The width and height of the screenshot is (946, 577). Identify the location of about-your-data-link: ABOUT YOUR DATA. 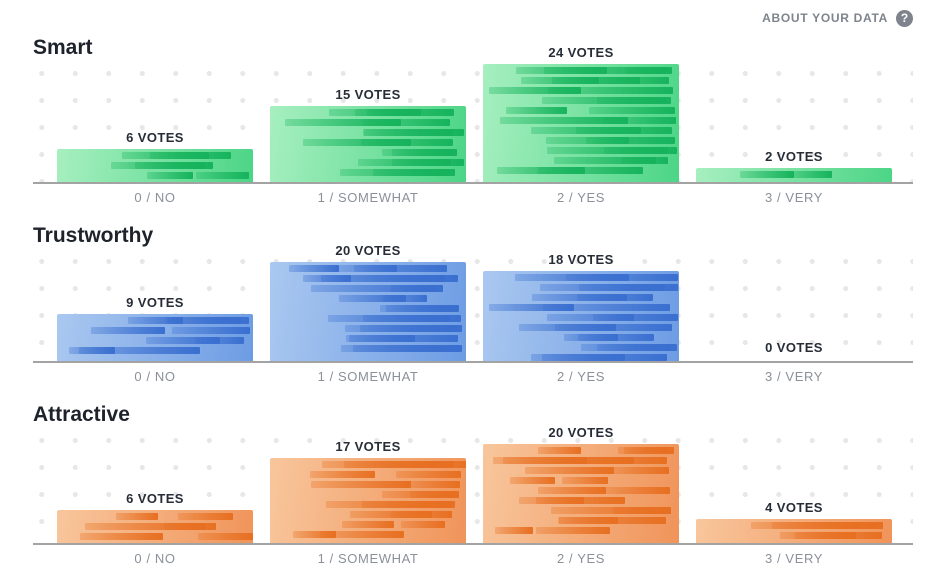
(825, 18).